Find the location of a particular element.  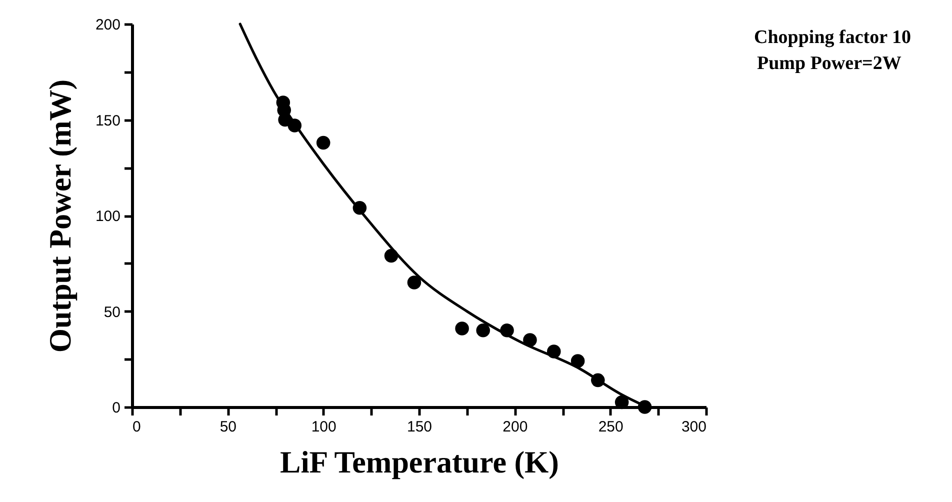

y-axis-title: Output Power (mW) is located at coordinates (60, 216).